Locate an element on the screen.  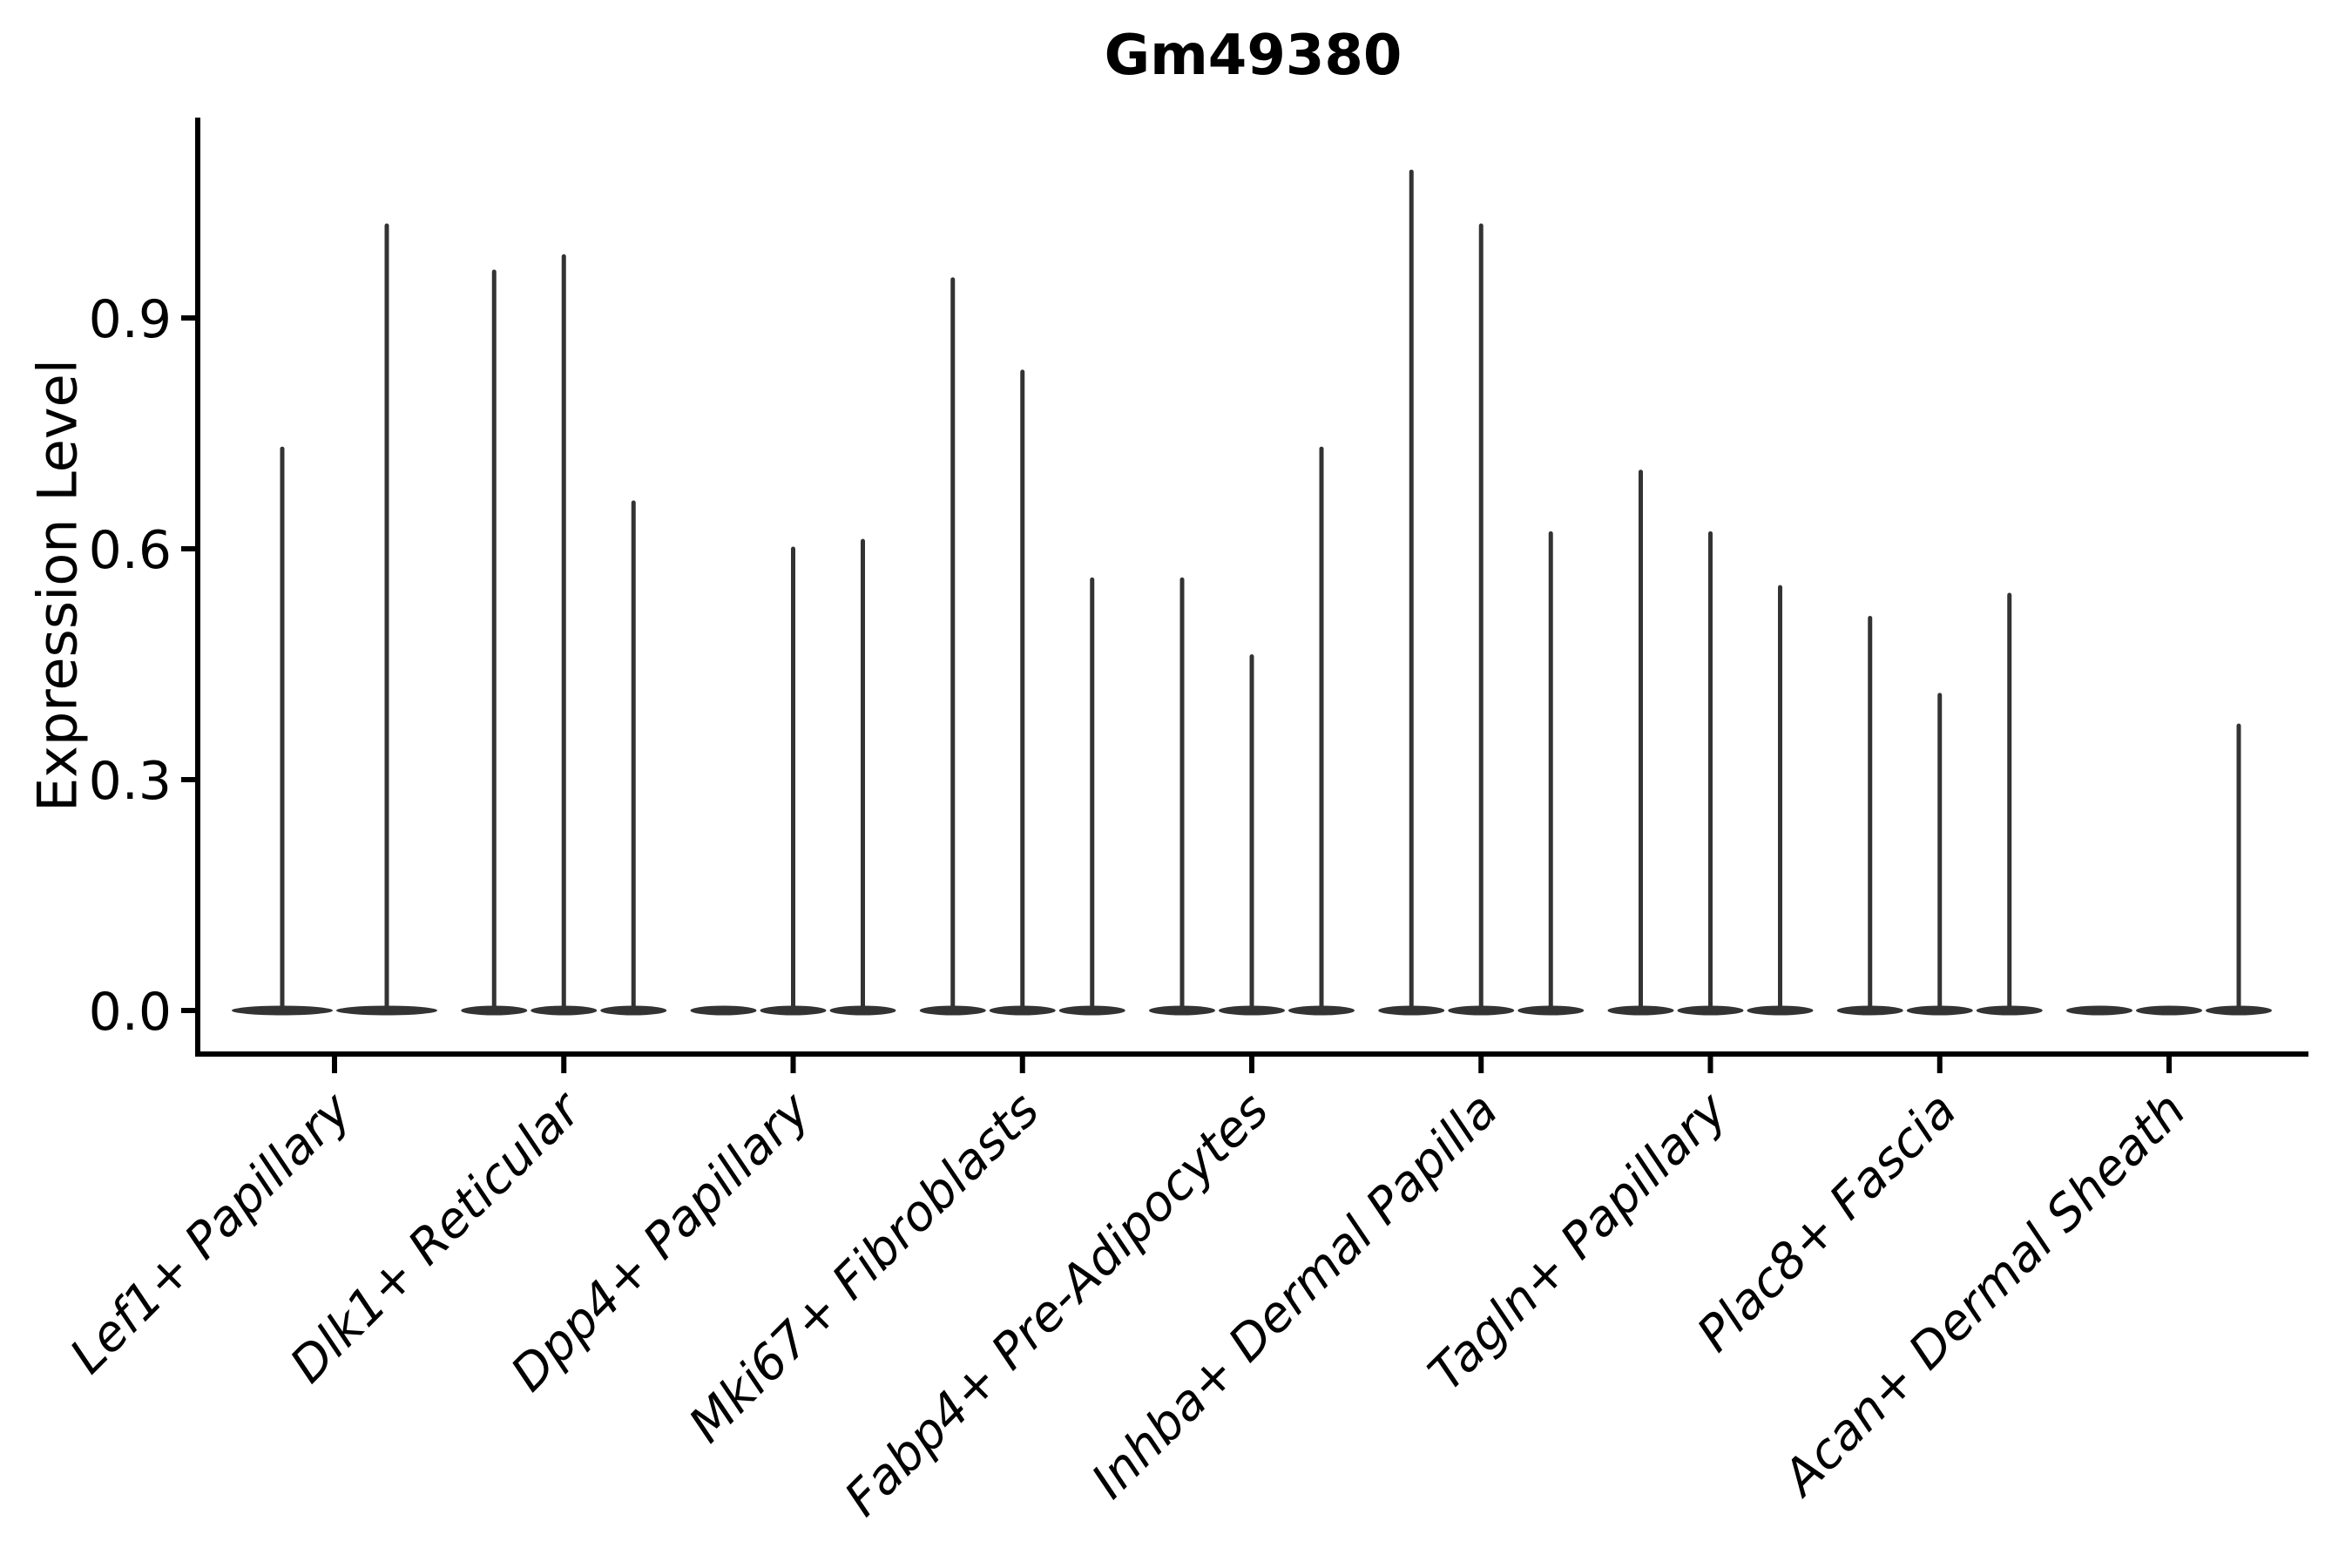
y-tick-label: 0.9 is located at coordinates (130, 319).